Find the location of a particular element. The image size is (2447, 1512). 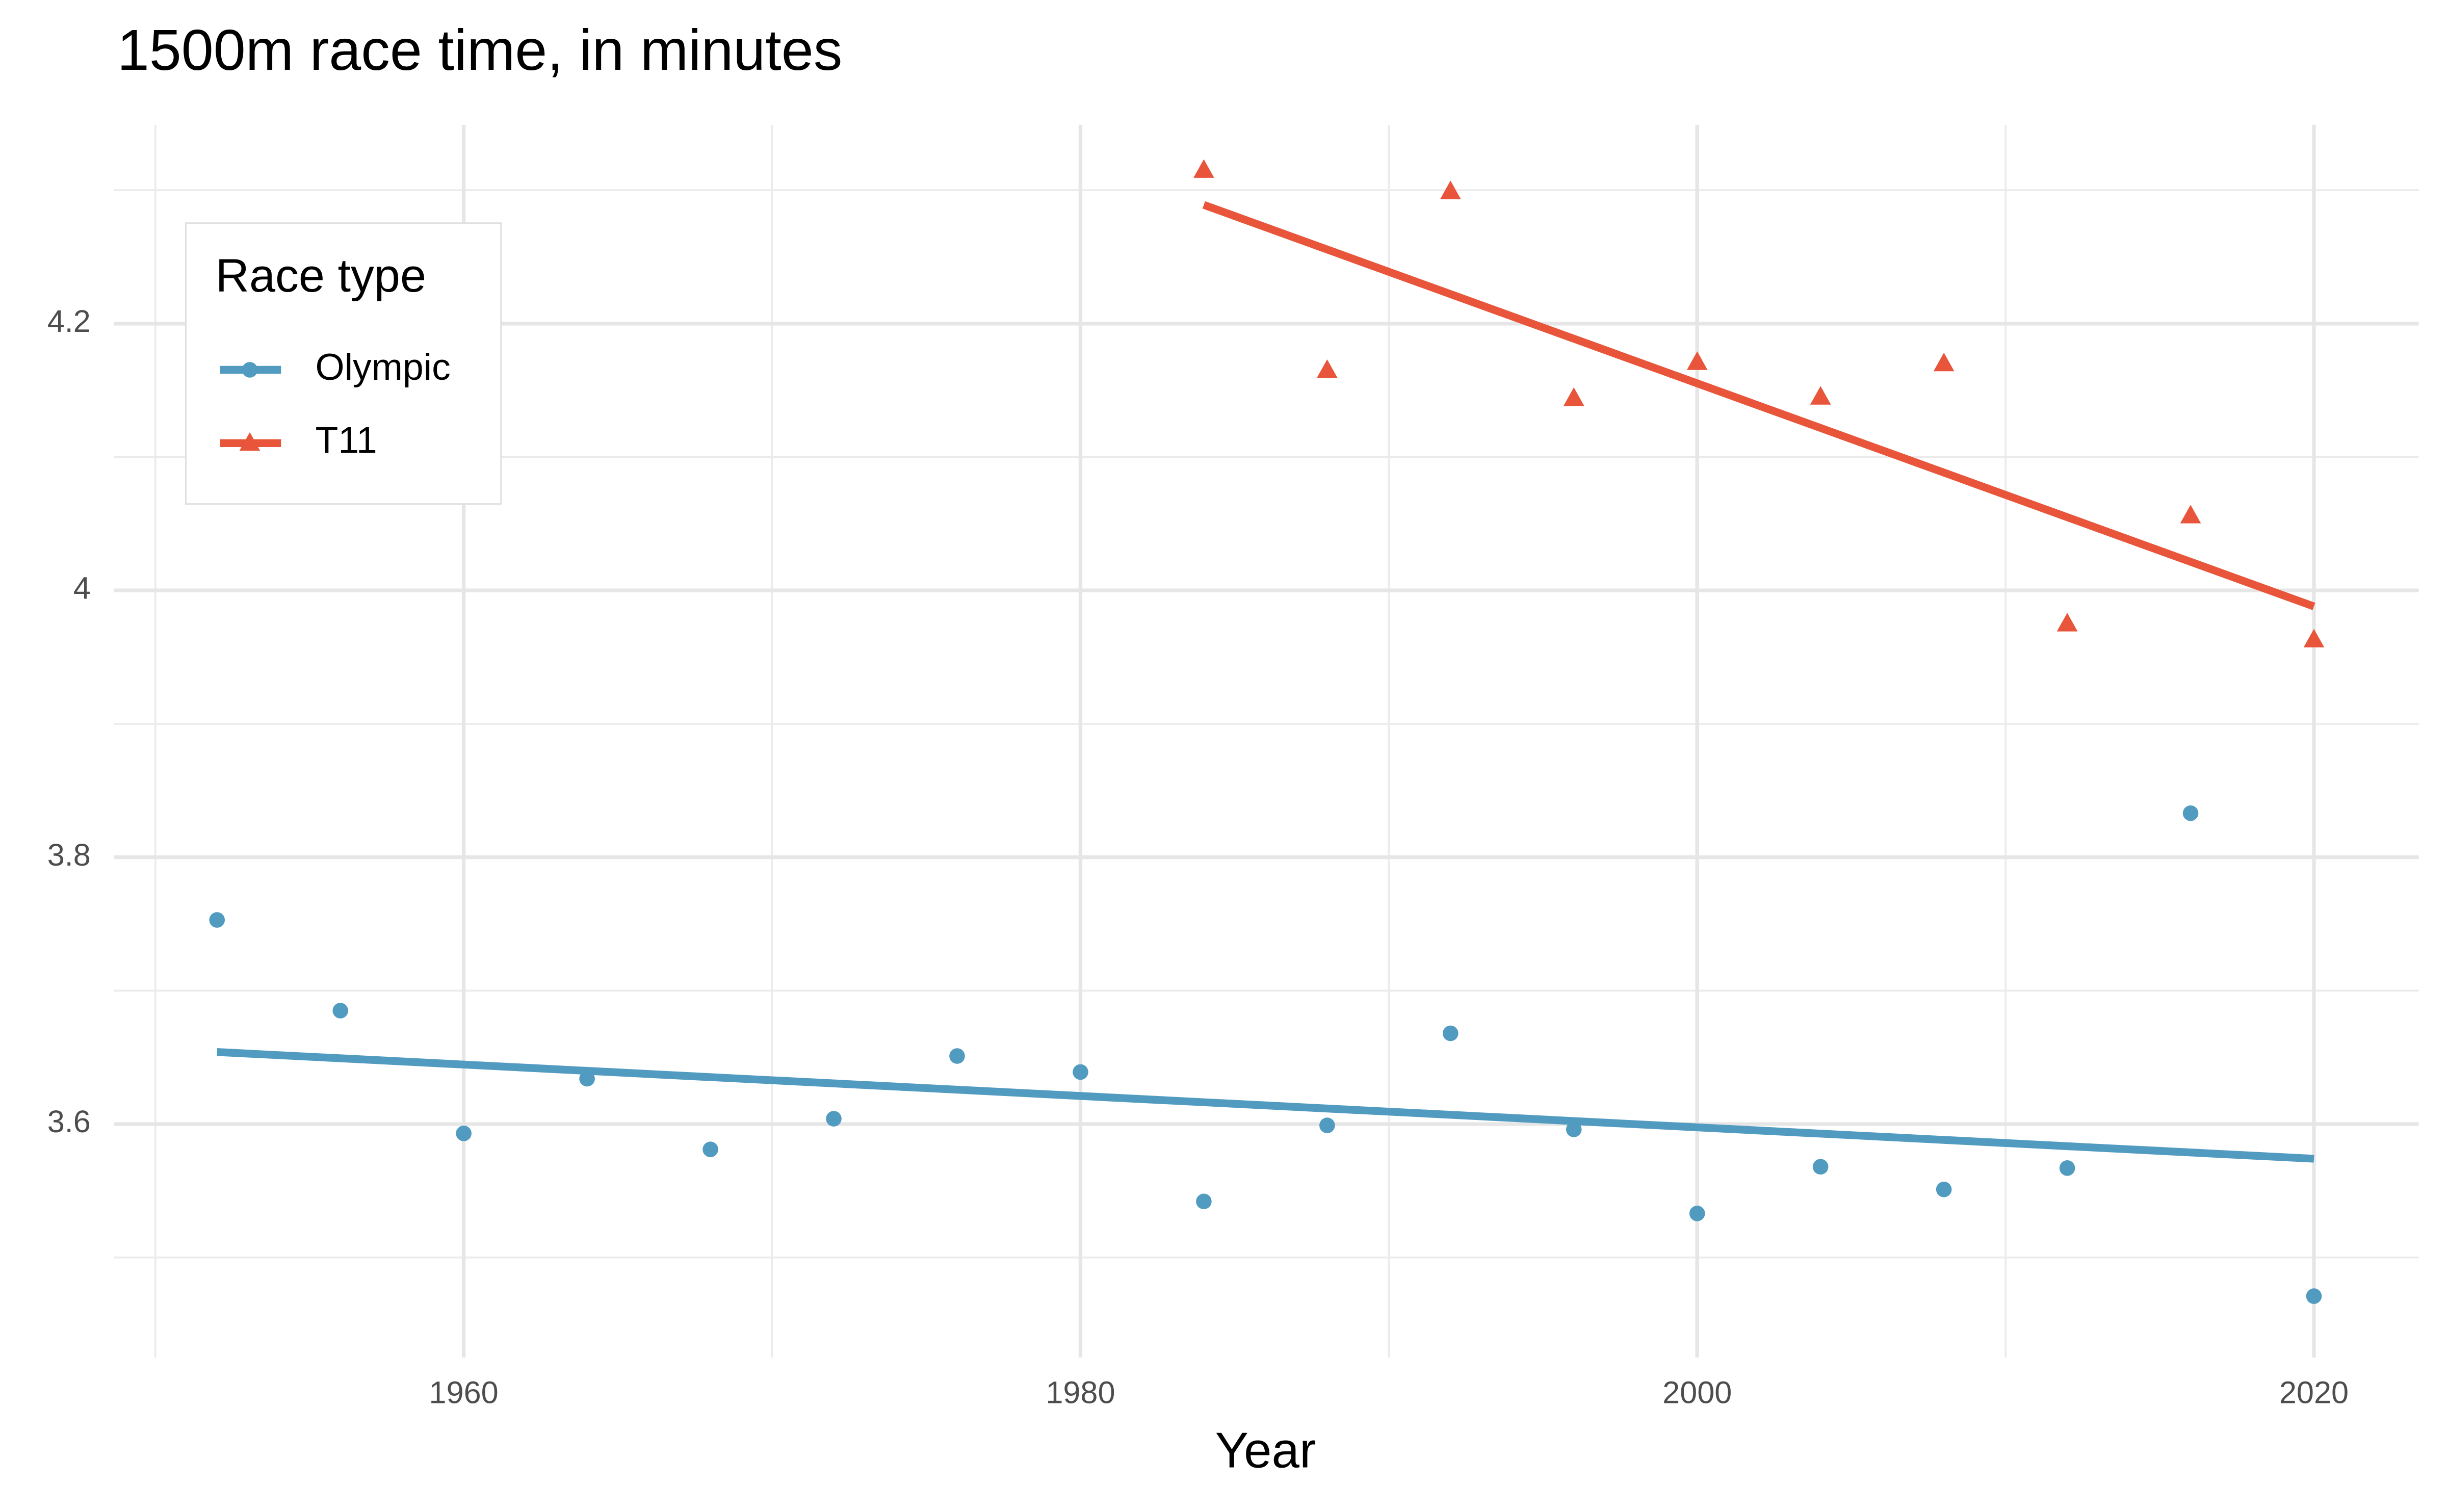

legend-title: Race type is located at coordinates (321, 276).